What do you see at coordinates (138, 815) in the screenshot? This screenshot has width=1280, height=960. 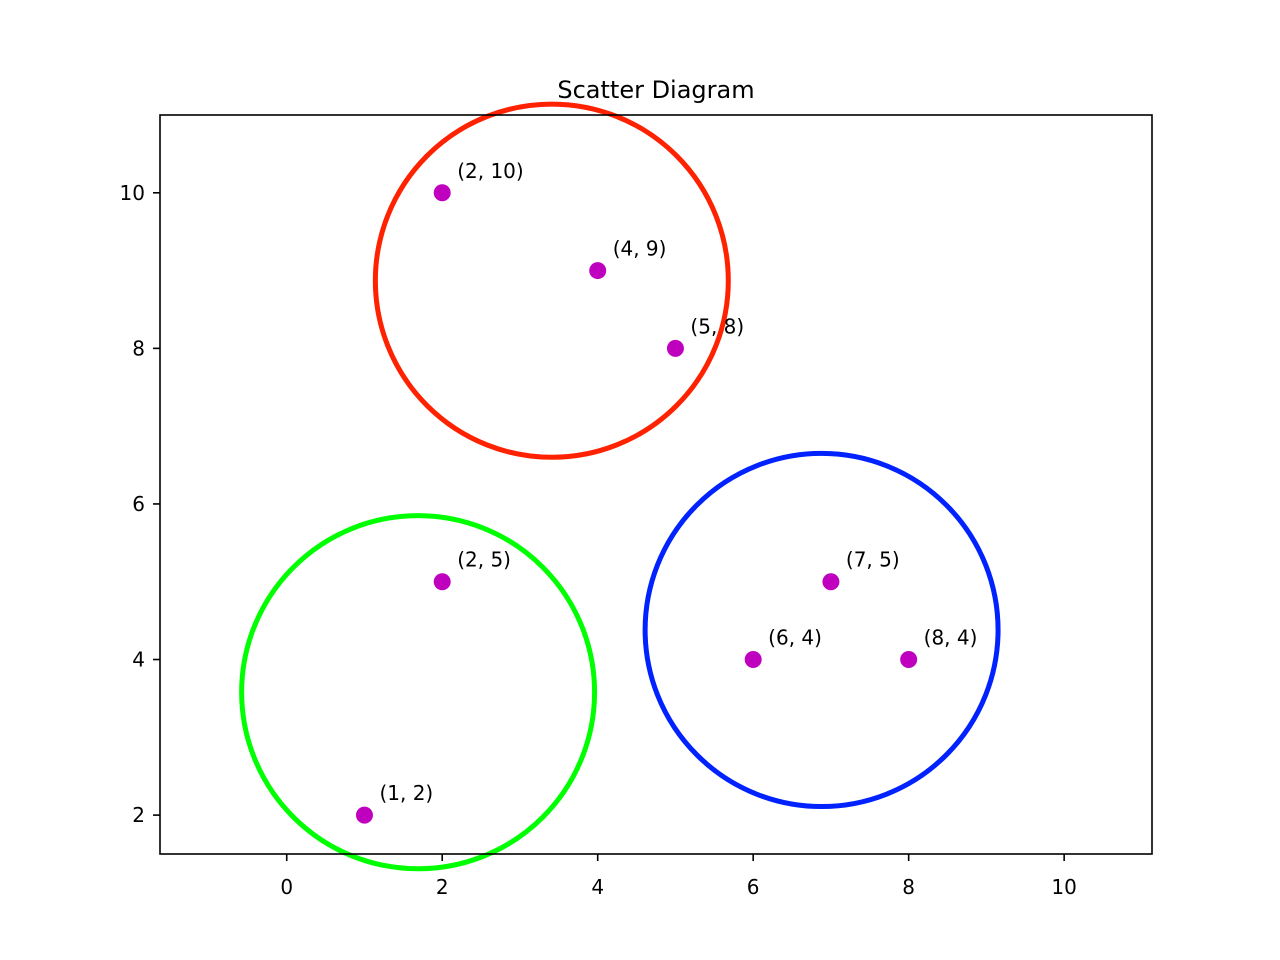 I see `y-tick-label: 2` at bounding box center [138, 815].